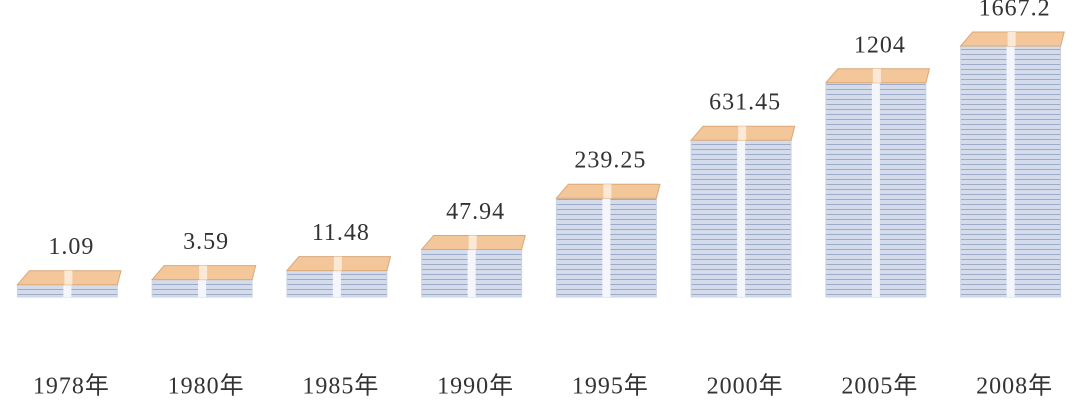 Image resolution: width=1078 pixels, height=405 pixels. I want to click on x-tick-label: 1985年, so click(340, 386).